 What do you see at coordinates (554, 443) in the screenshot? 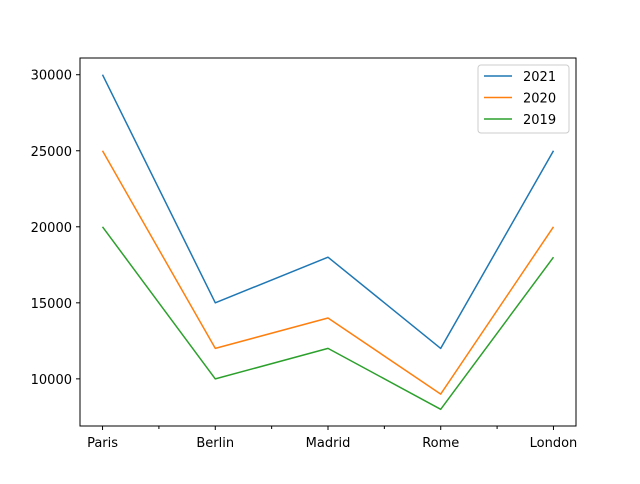
I see `x-tick-label: London` at bounding box center [554, 443].